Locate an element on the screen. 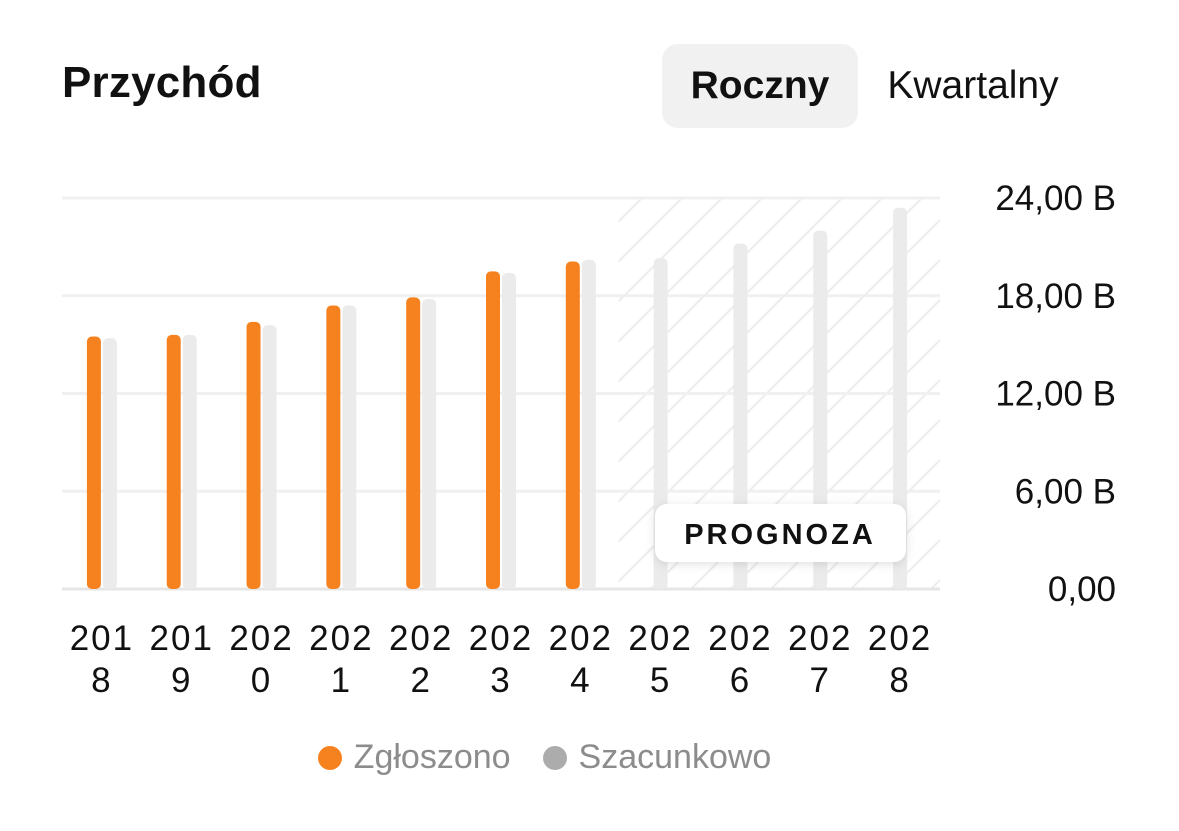 The width and height of the screenshot is (1179, 831). tab-yearly: Roczny is located at coordinates (760, 86).